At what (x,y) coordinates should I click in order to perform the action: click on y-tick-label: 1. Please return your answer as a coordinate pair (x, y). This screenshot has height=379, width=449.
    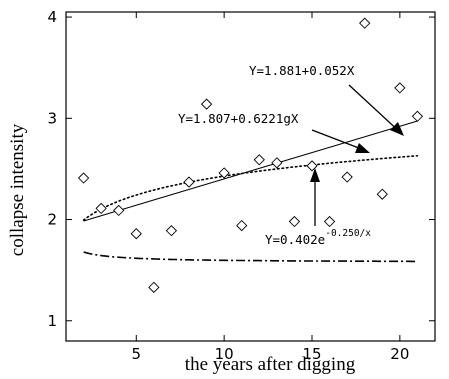
    Looking at the image, I should click on (52, 321).